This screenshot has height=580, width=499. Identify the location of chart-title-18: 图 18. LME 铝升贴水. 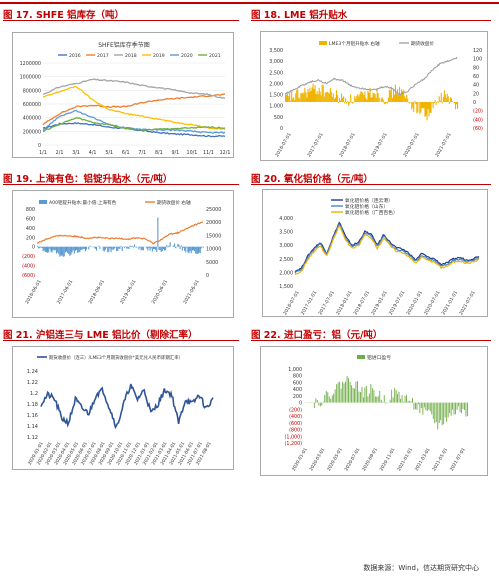
(299, 15).